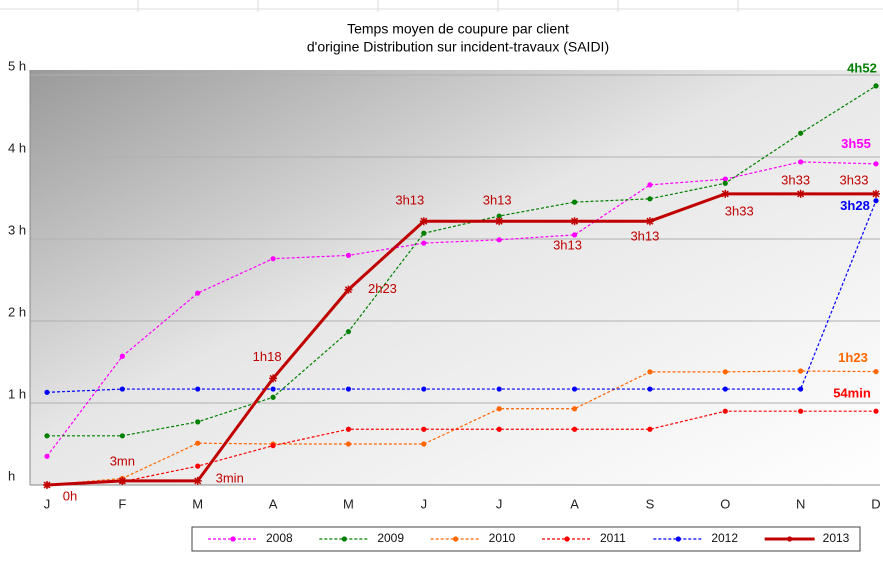 The image size is (883, 566). I want to click on y-tick-label: 4 h, so click(17, 147).